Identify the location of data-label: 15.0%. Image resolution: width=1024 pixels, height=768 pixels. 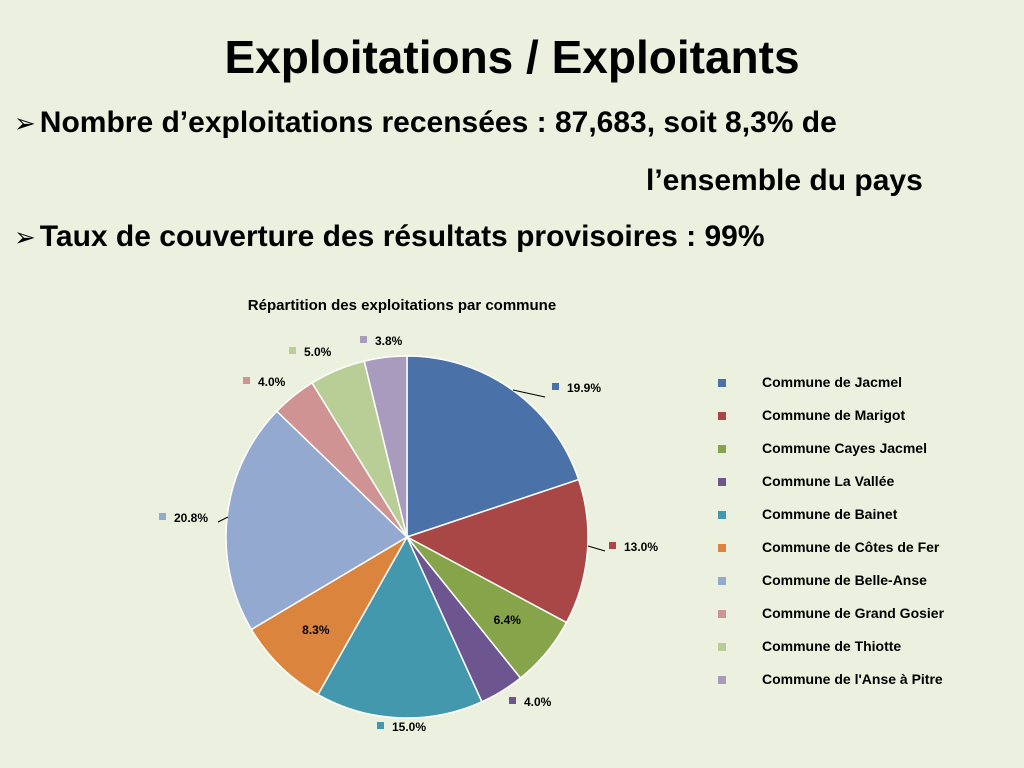
(409, 727).